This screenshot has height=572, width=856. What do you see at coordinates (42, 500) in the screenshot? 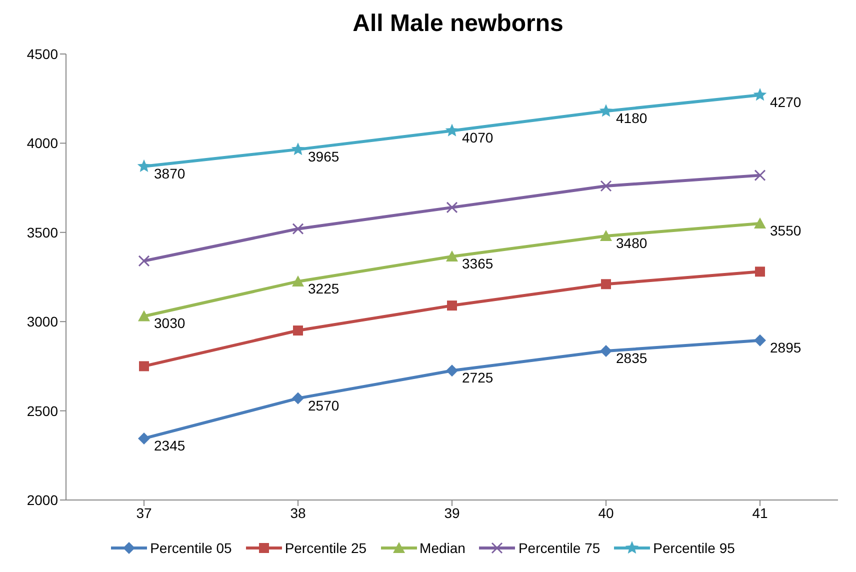
I see `y-tick-label: 2000` at bounding box center [42, 500].